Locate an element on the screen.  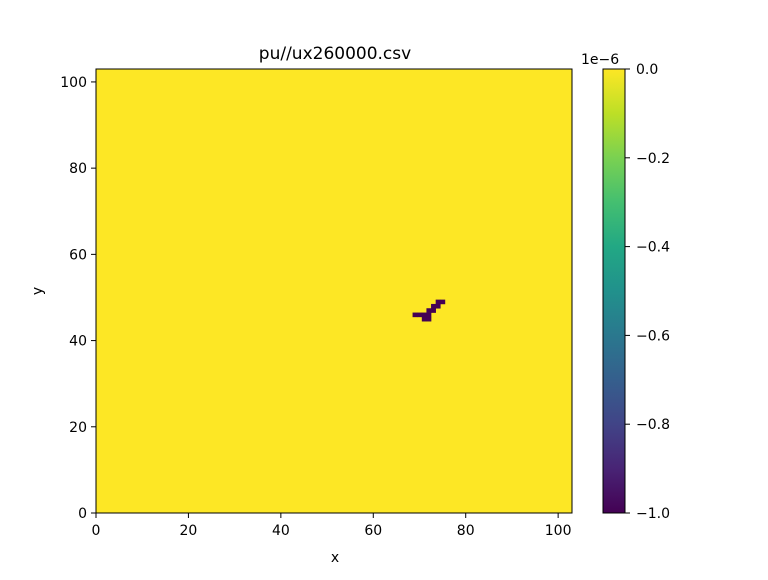
y-tick-label: 40 is located at coordinates (78, 342).